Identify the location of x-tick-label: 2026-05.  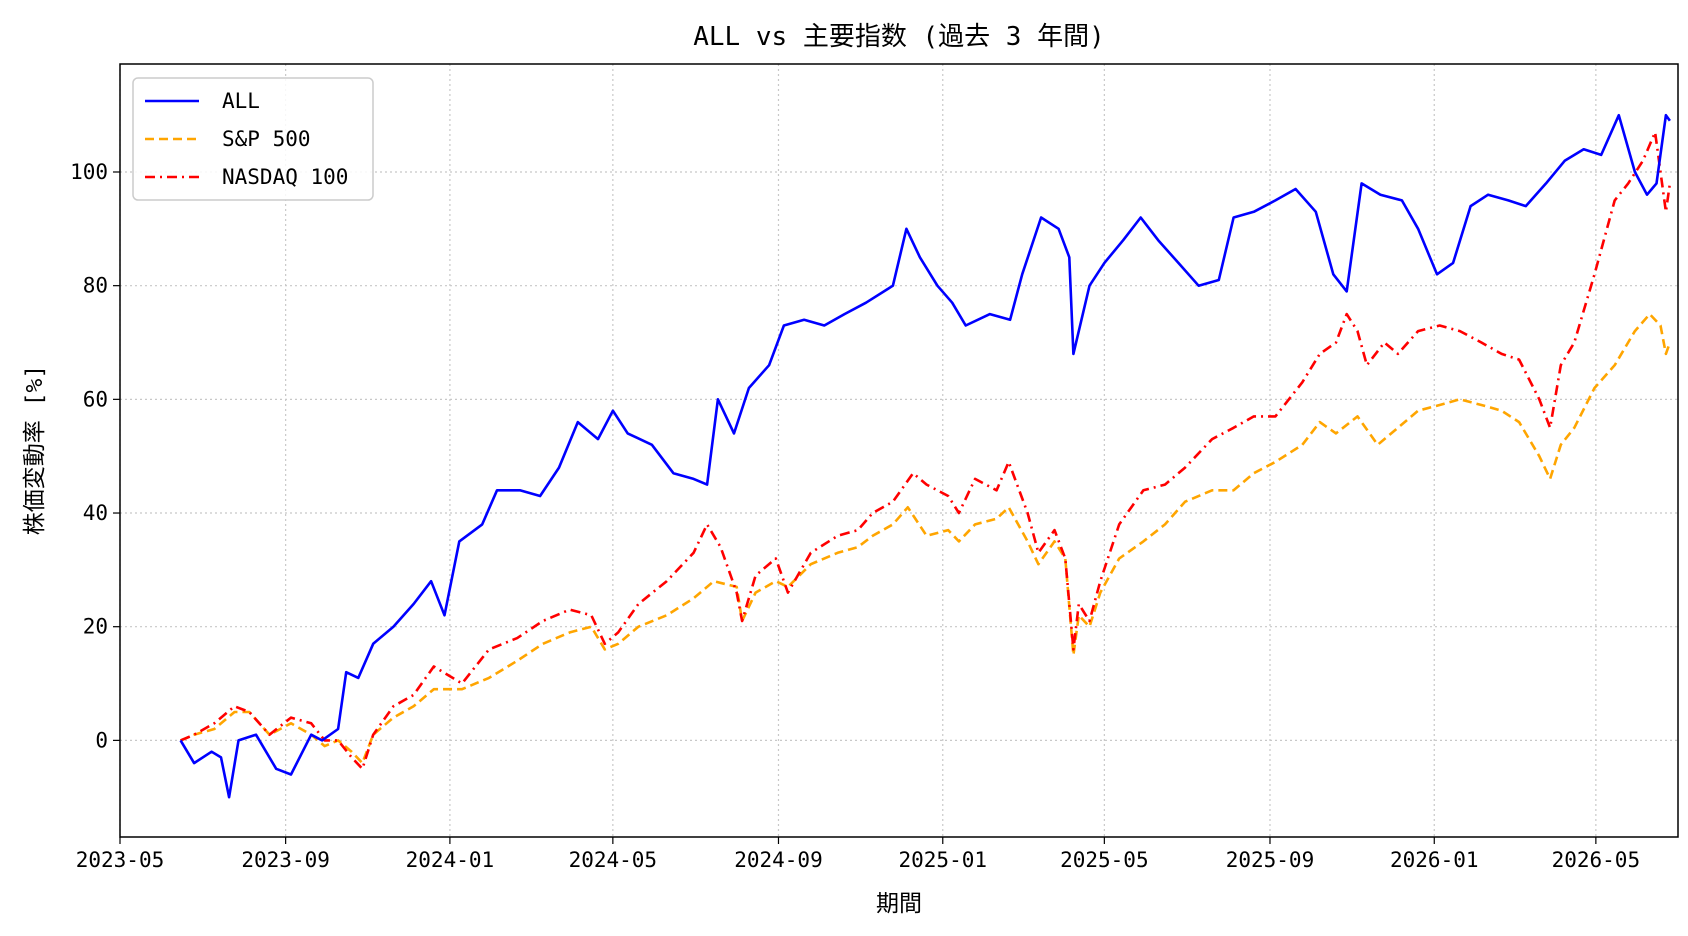
(1596, 860).